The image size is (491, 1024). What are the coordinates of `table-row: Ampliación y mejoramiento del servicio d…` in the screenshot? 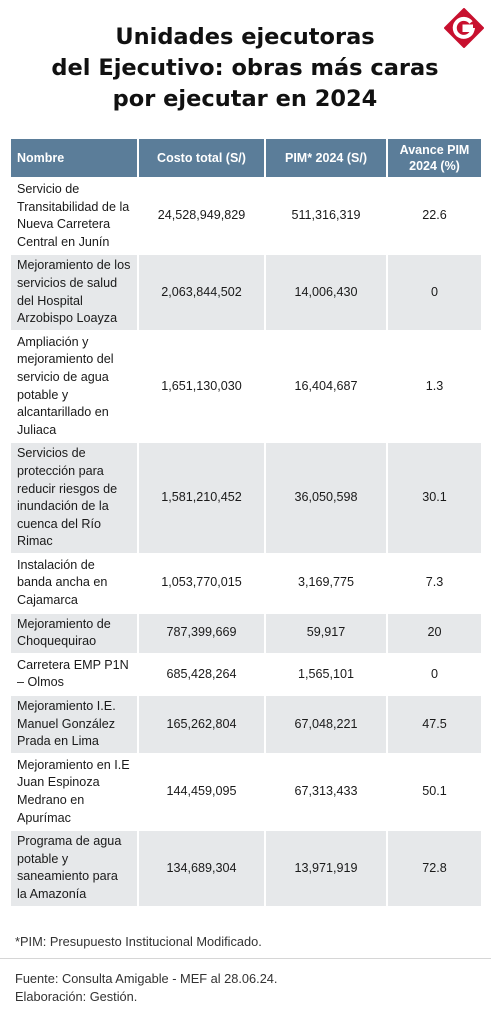 It's located at (246, 386).